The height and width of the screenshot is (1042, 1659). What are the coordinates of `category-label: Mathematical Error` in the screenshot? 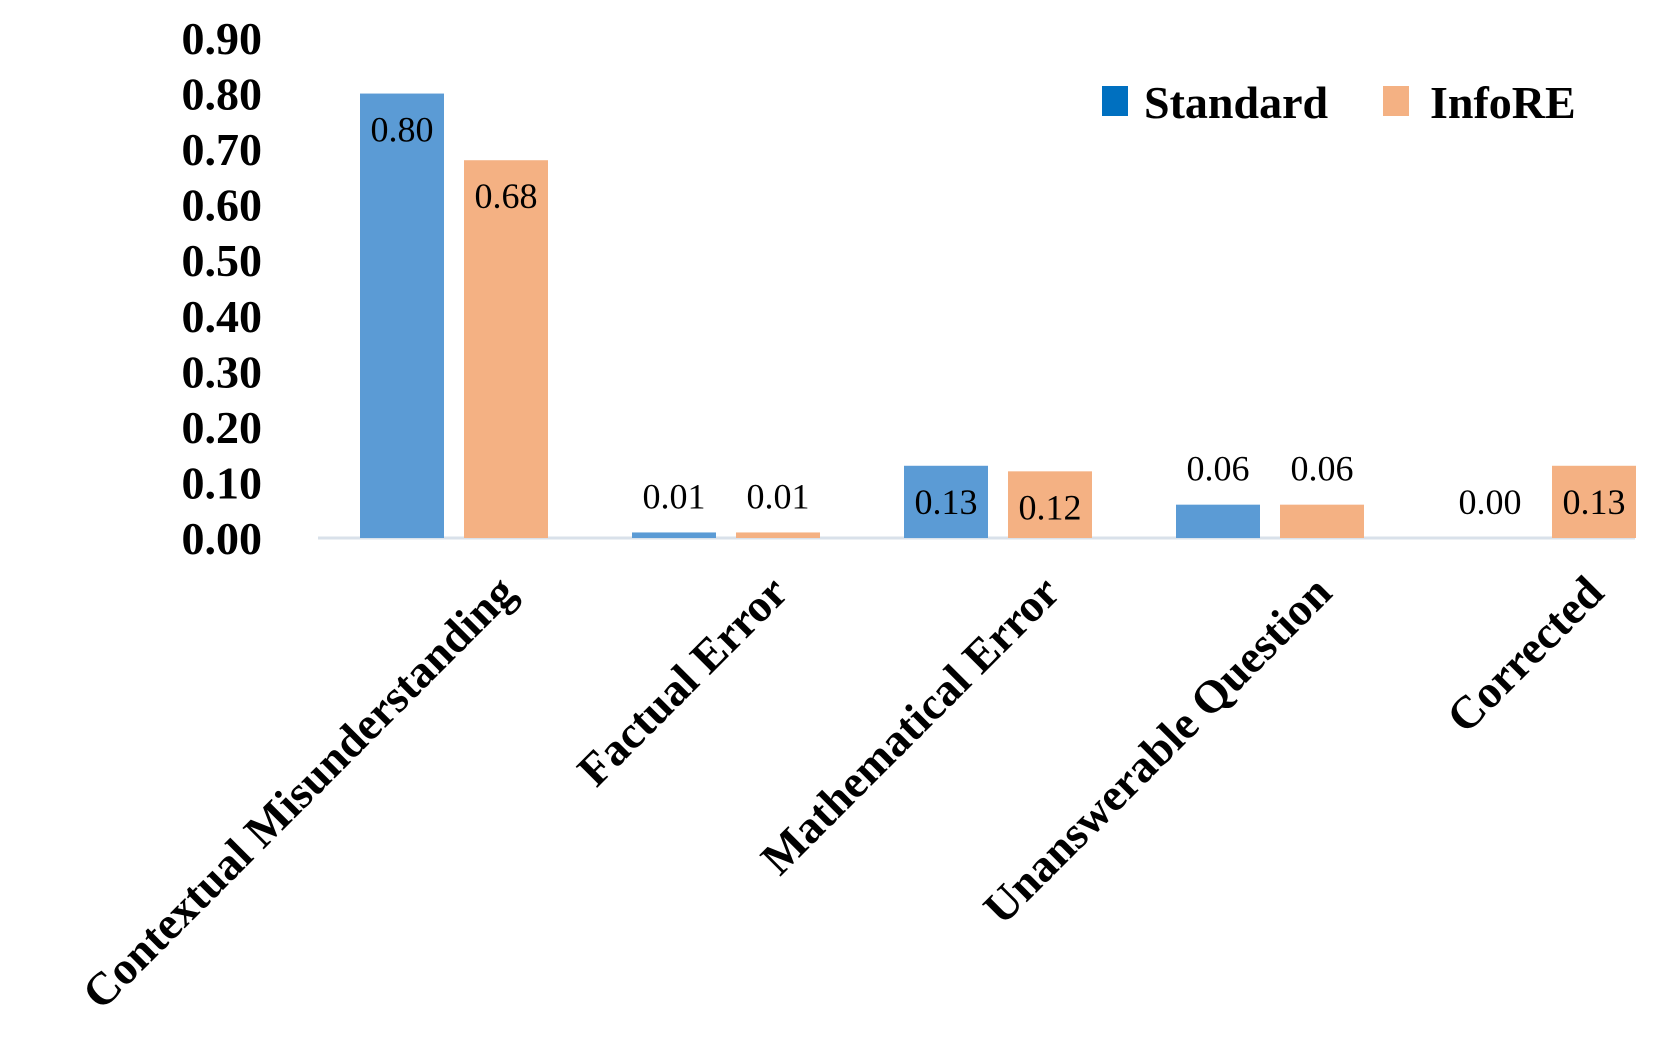 It's located at (910, 725).